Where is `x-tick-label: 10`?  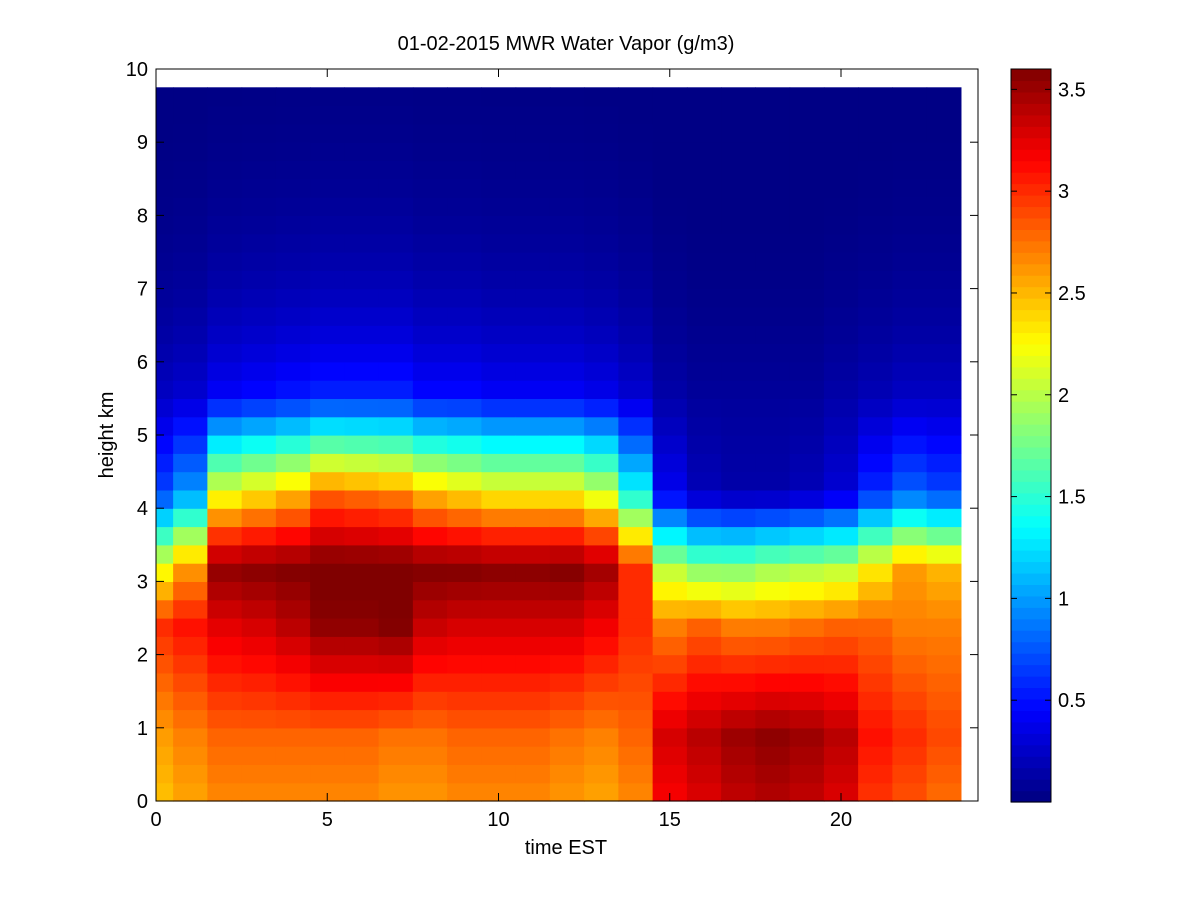
x-tick-label: 10 is located at coordinates (498, 820).